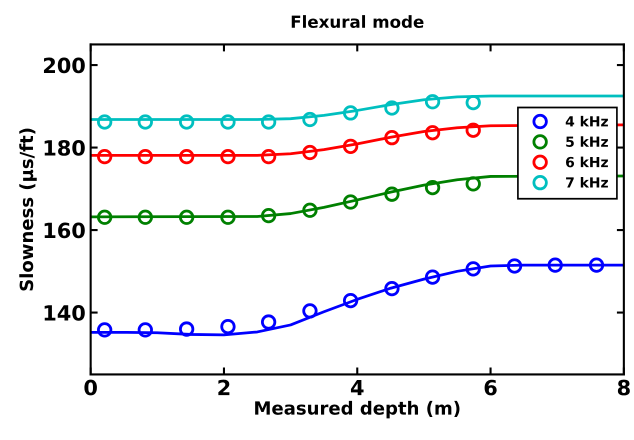 This screenshot has height=440, width=634. I want to click on y-tick-label: 200, so click(64, 66).